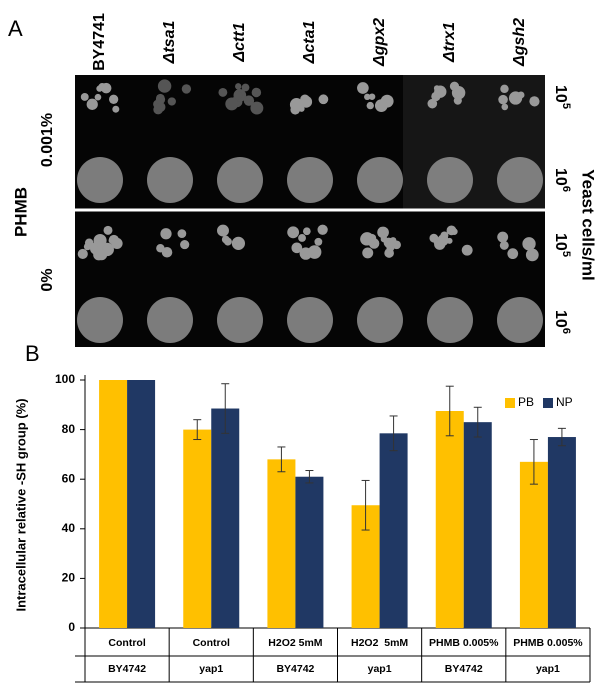 The width and height of the screenshot is (600, 693). I want to click on panel-label: B, so click(32, 353).